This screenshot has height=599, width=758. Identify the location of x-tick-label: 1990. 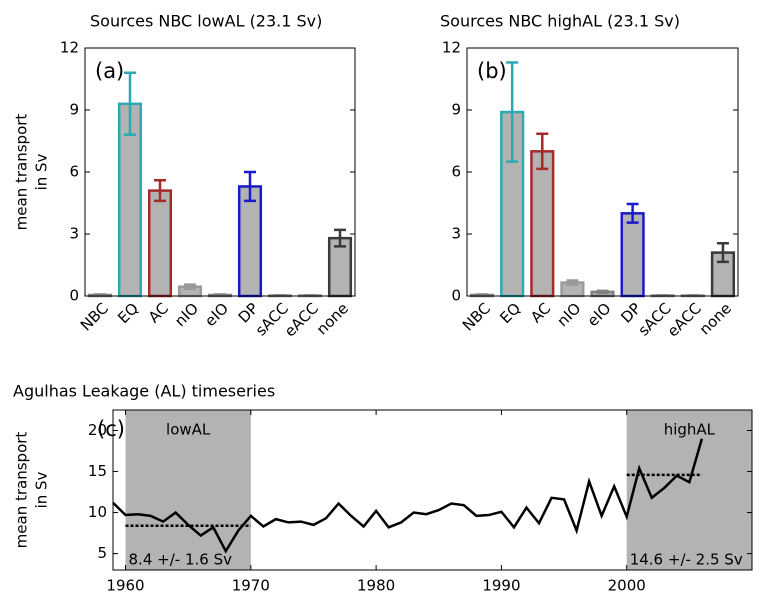
(501, 586).